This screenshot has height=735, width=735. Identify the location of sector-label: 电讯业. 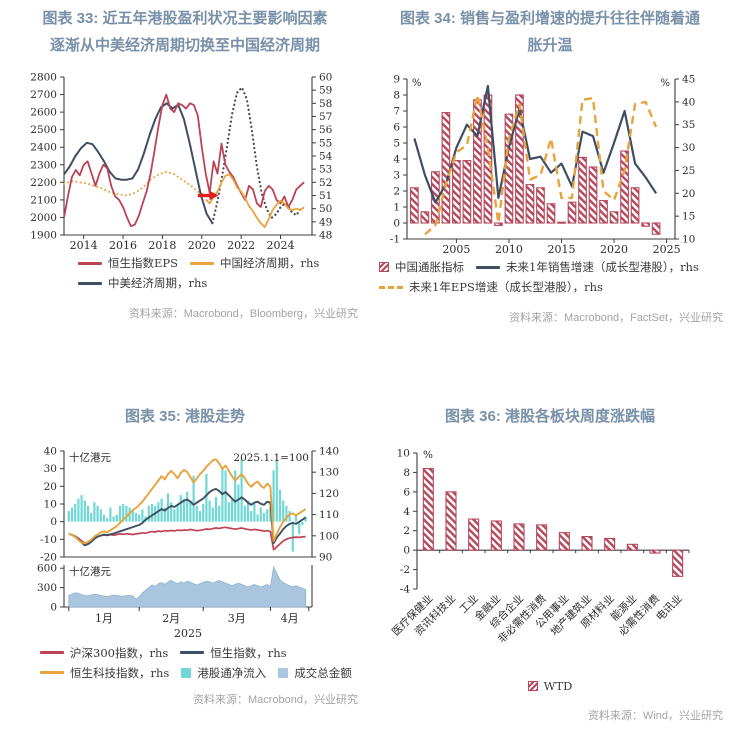
(668, 607).